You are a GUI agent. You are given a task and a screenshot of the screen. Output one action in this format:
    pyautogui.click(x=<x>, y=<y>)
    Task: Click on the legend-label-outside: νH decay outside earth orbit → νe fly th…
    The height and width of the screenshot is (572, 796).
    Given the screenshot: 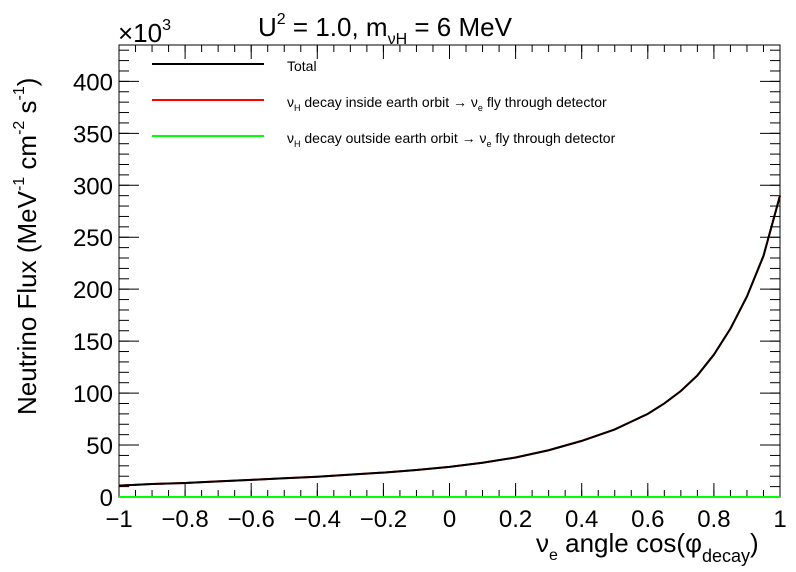 What is the action you would take?
    pyautogui.click(x=451, y=139)
    